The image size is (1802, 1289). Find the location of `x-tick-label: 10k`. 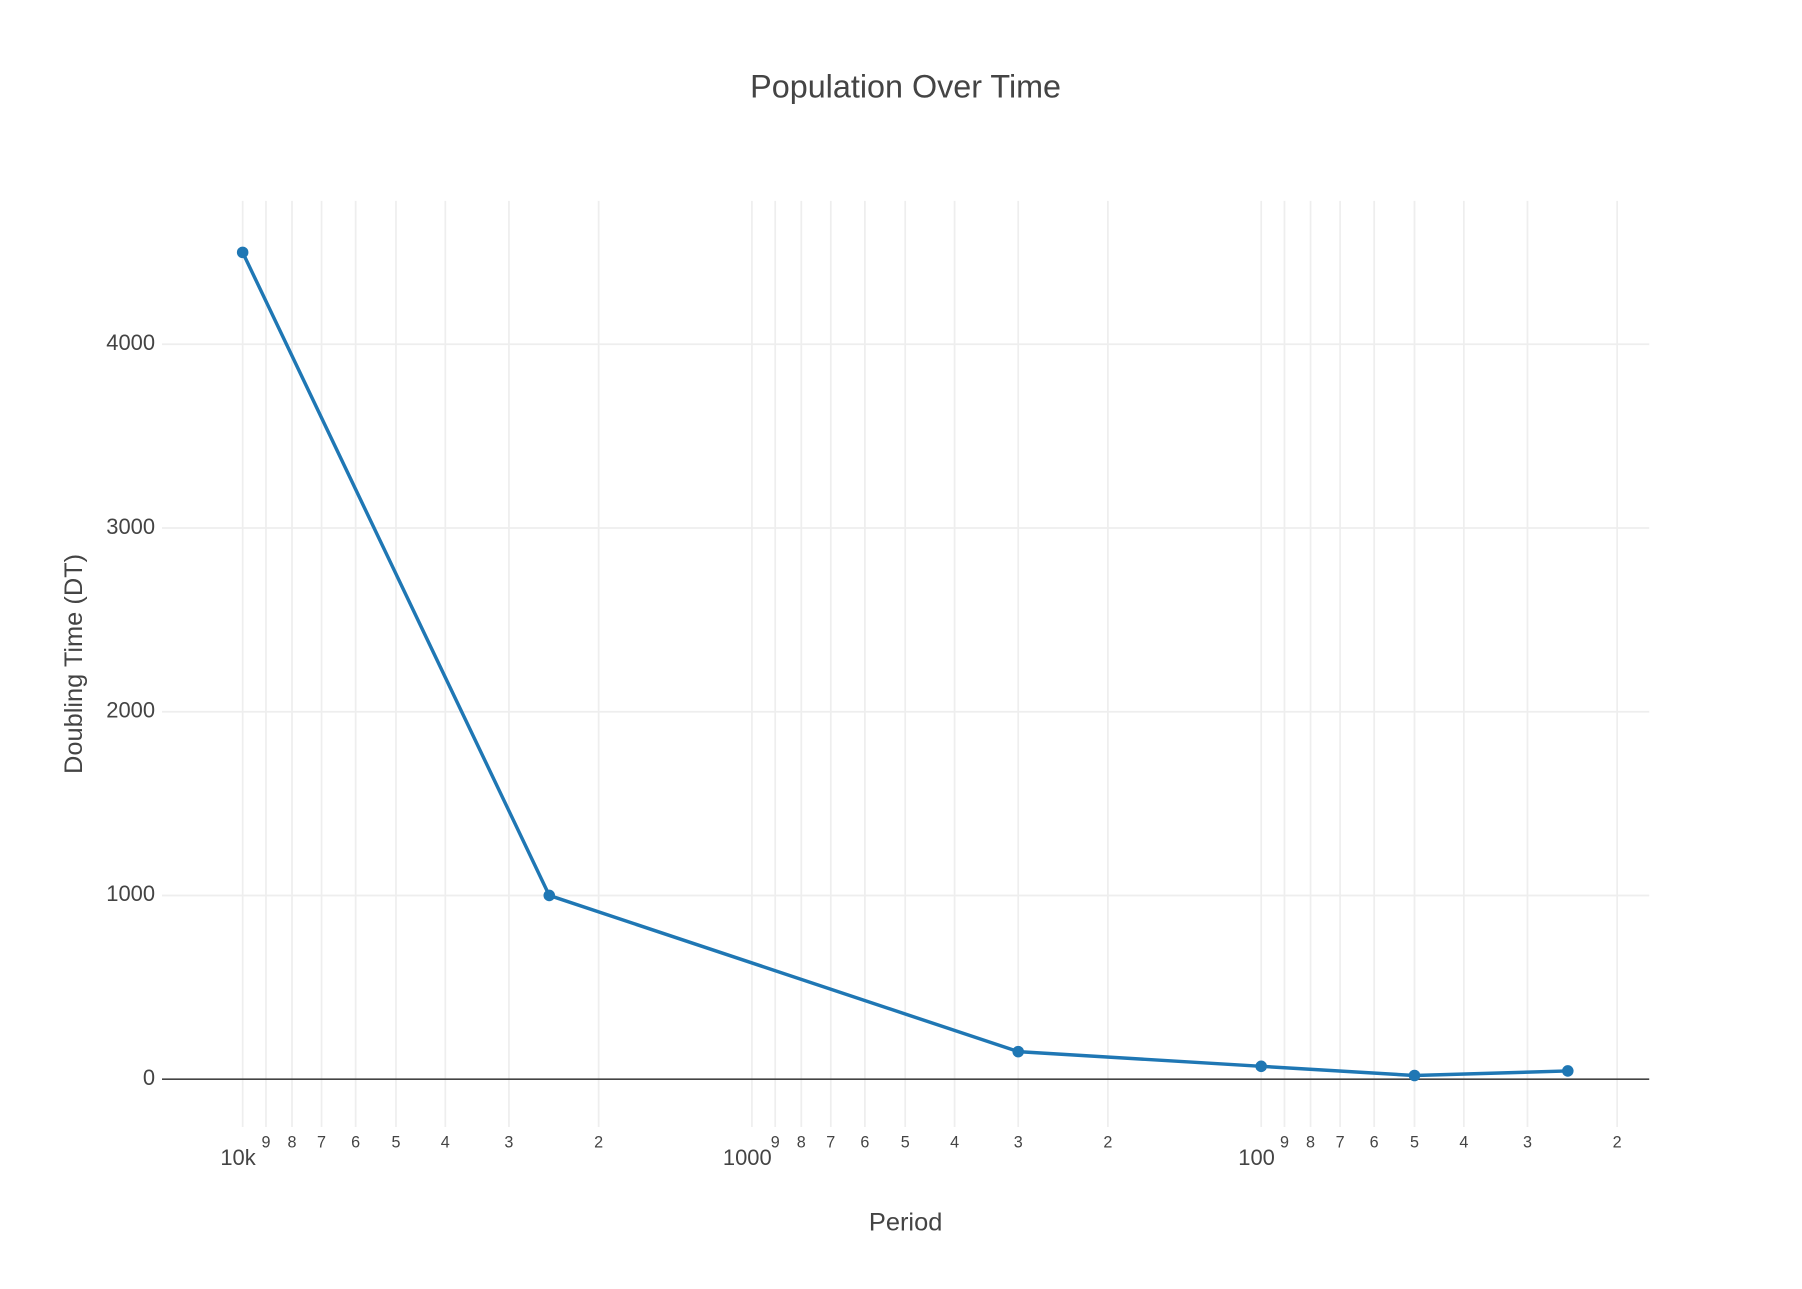

x-tick-label: 10k is located at coordinates (237, 1157).